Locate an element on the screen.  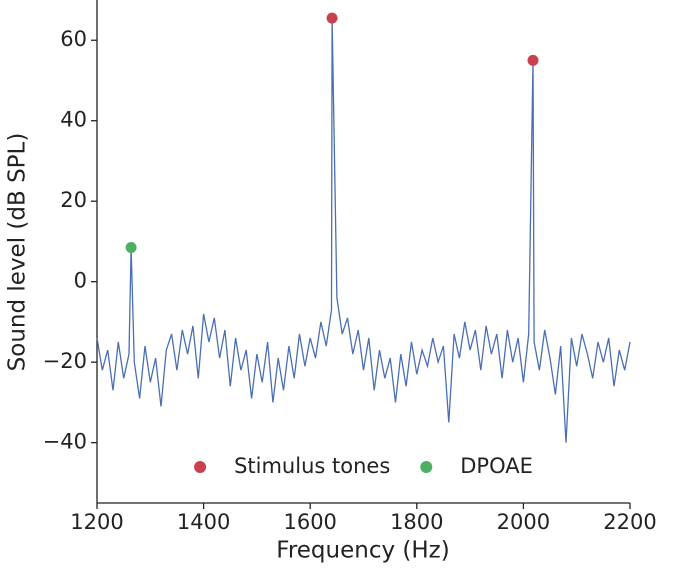
x-tick-label: 1600 is located at coordinates (309, 522).